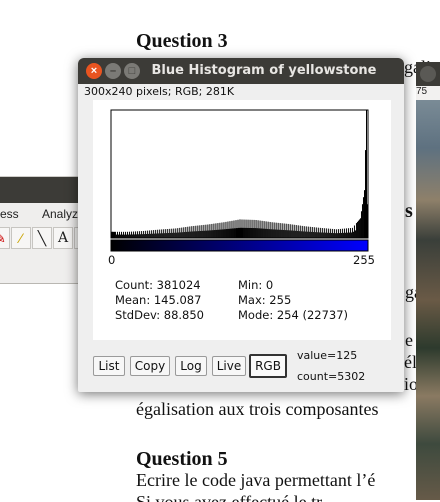  Describe the element at coordinates (132, 71) in the screenshot. I see `maximize-icon: □` at that location.